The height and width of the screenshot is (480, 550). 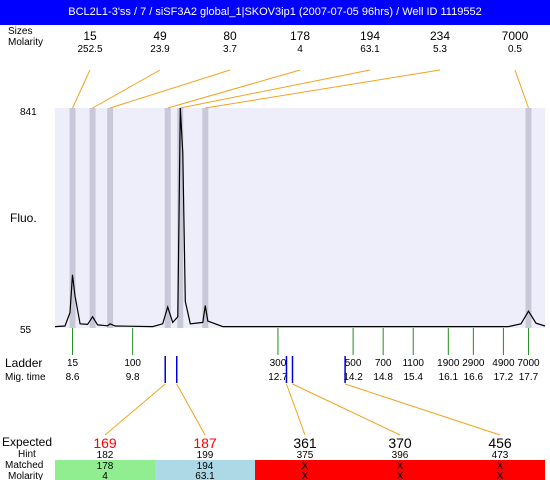 I want to click on ladder-migtime-label: 14.8, so click(x=383, y=377).